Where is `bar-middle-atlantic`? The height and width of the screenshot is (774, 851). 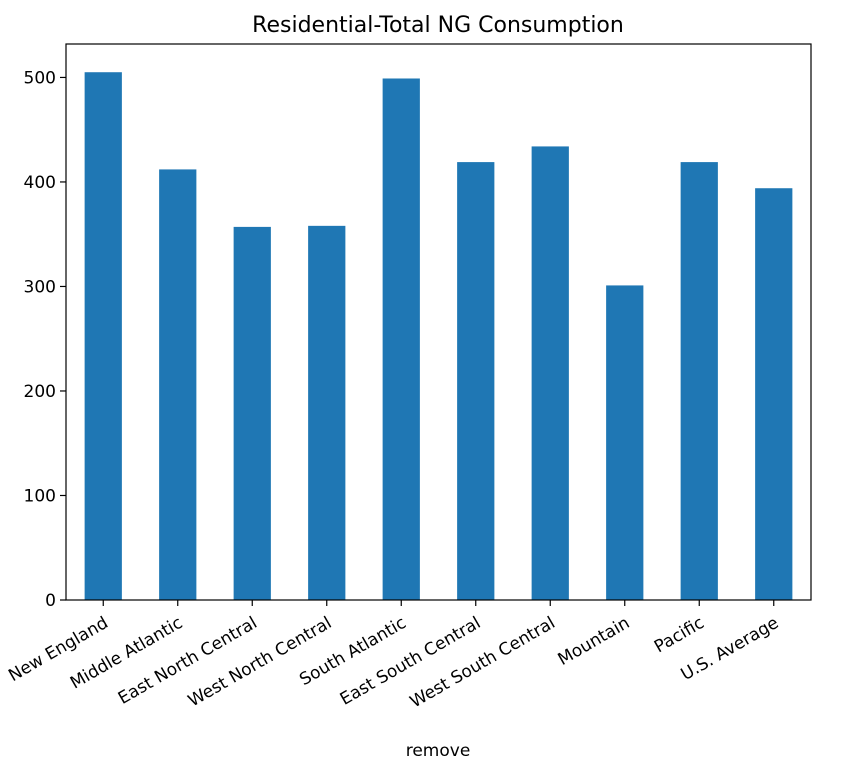
bar-middle-atlantic is located at coordinates (178, 385).